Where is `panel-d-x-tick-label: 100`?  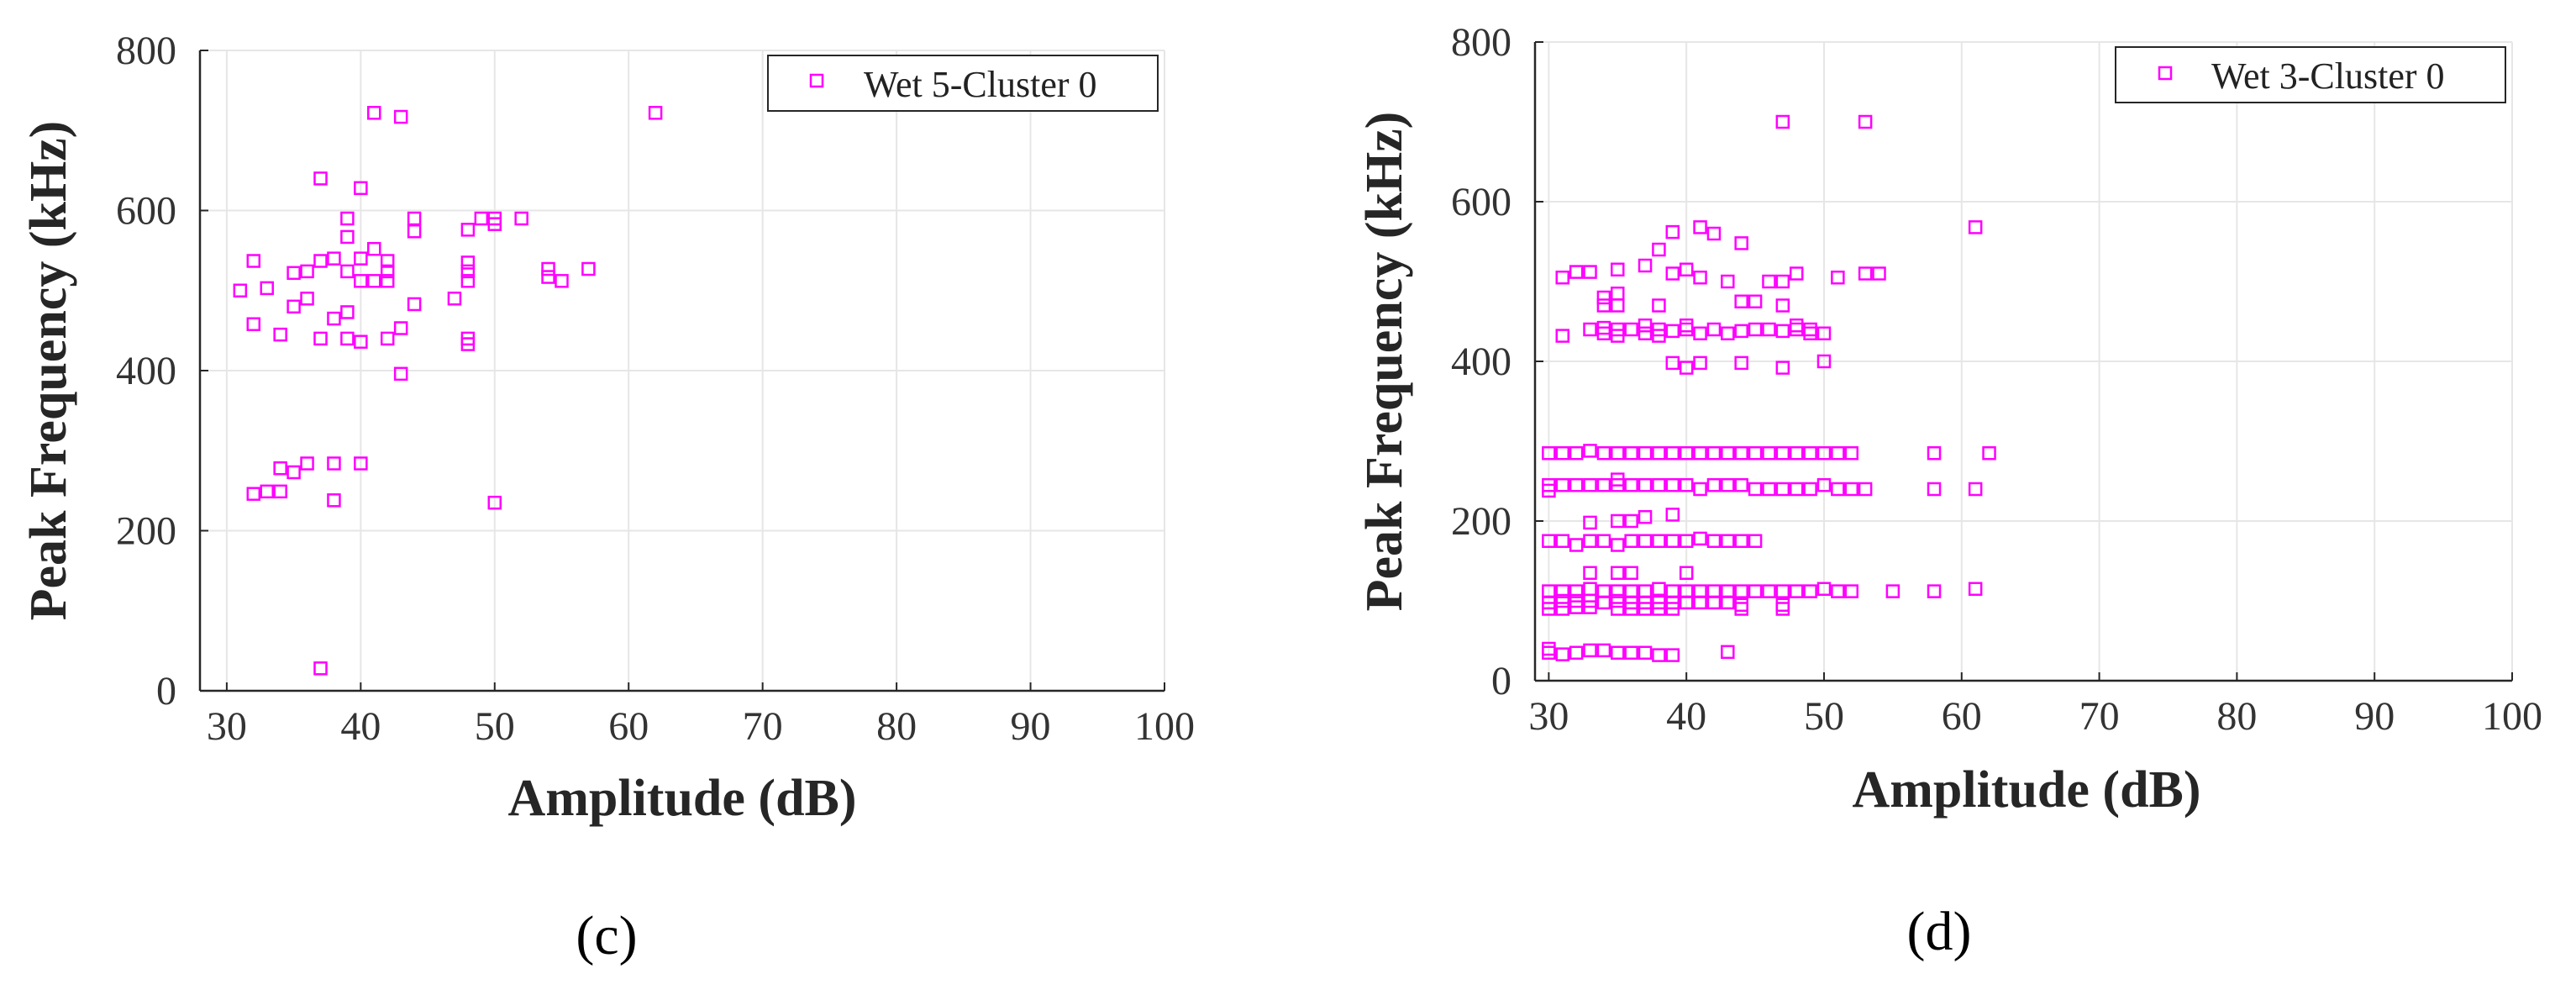 panel-d-x-tick-label: 100 is located at coordinates (2512, 716).